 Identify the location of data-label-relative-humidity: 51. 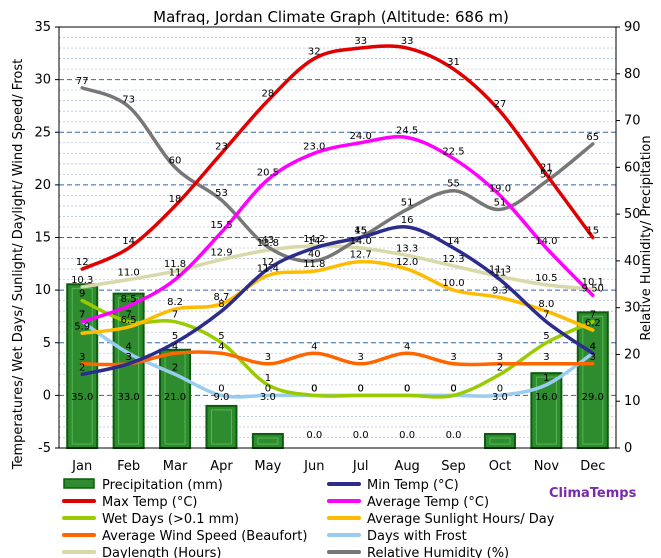
(407, 202).